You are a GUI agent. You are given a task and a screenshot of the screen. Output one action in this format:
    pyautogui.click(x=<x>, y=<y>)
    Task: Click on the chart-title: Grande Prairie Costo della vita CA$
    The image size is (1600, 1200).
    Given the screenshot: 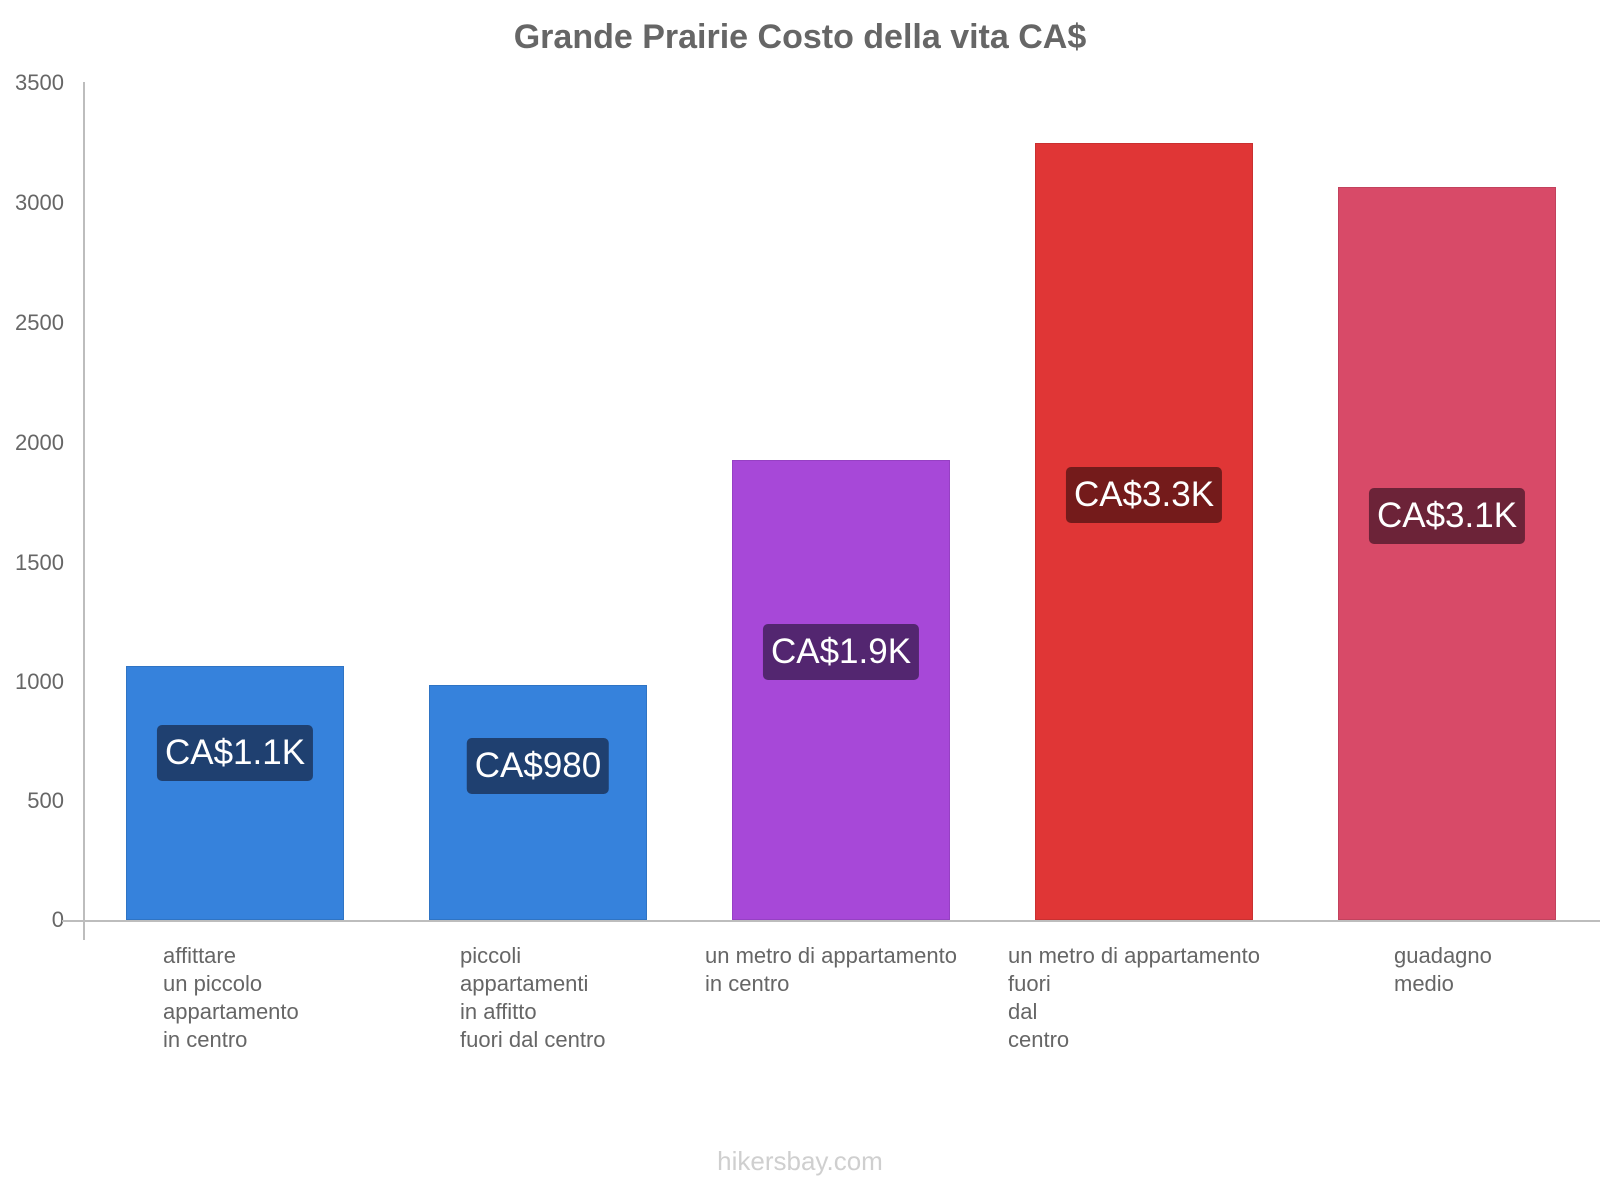 What is the action you would take?
    pyautogui.click(x=800, y=37)
    